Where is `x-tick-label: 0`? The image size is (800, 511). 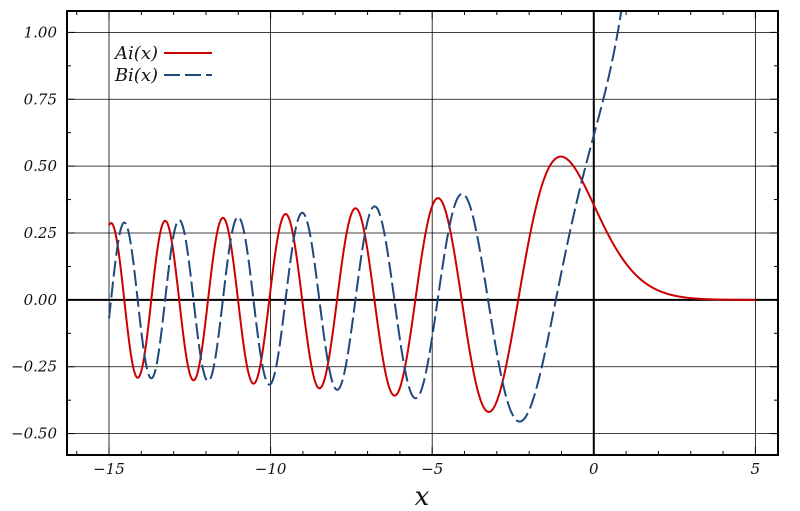 x-tick-label: 0 is located at coordinates (594, 469).